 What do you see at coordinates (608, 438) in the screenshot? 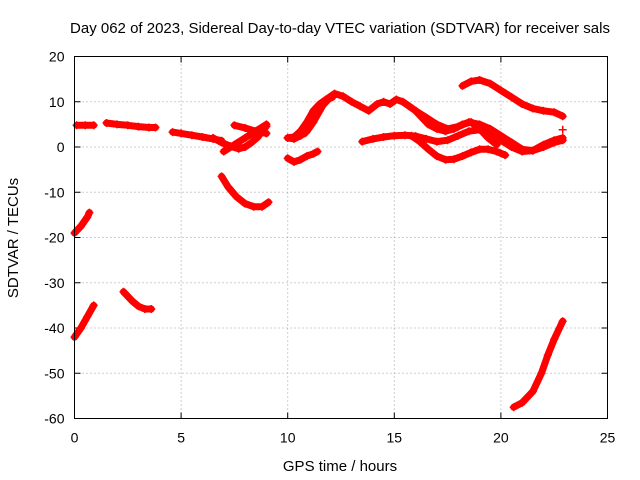
I see `x-tick-label: 25` at bounding box center [608, 438].